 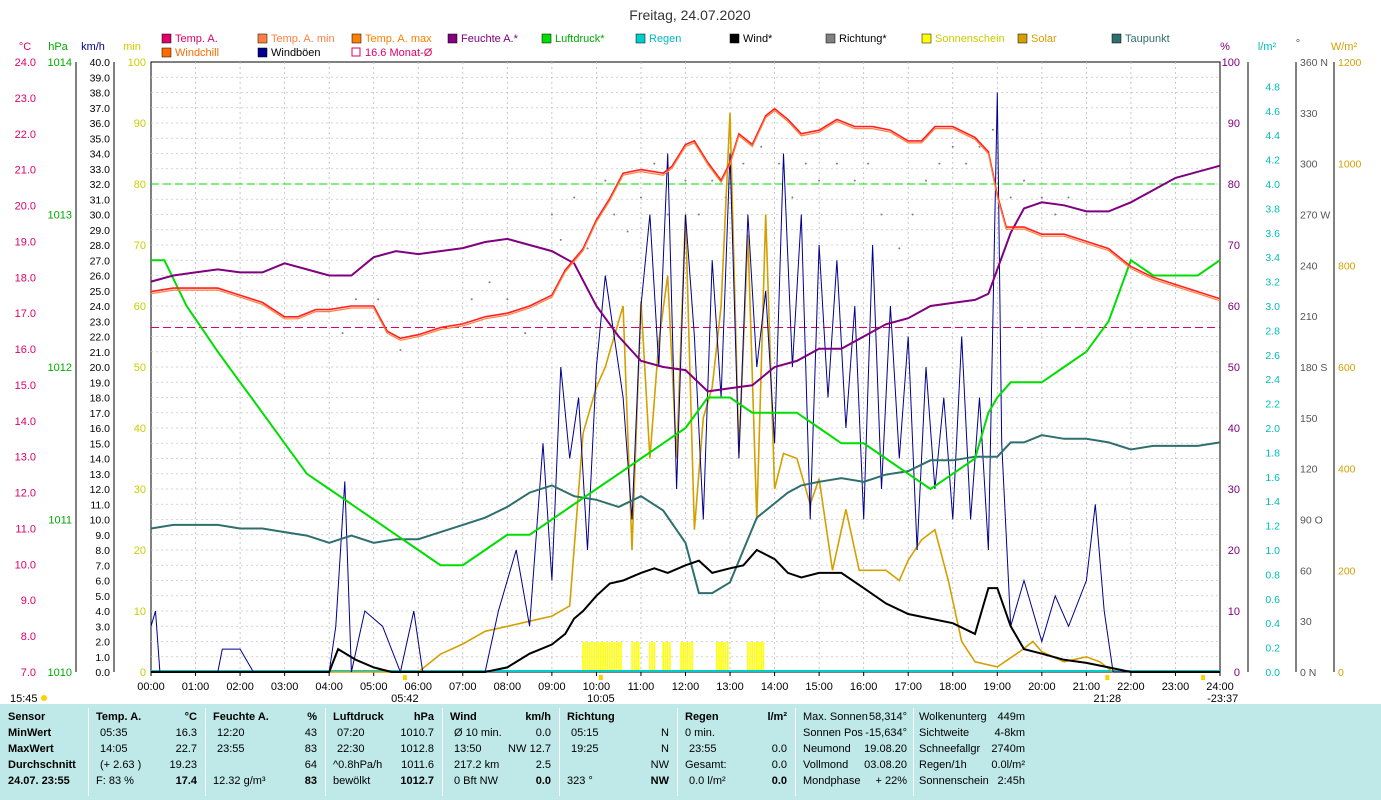 What do you see at coordinates (60, 216) in the screenshot?
I see `pressure-tick: 1013` at bounding box center [60, 216].